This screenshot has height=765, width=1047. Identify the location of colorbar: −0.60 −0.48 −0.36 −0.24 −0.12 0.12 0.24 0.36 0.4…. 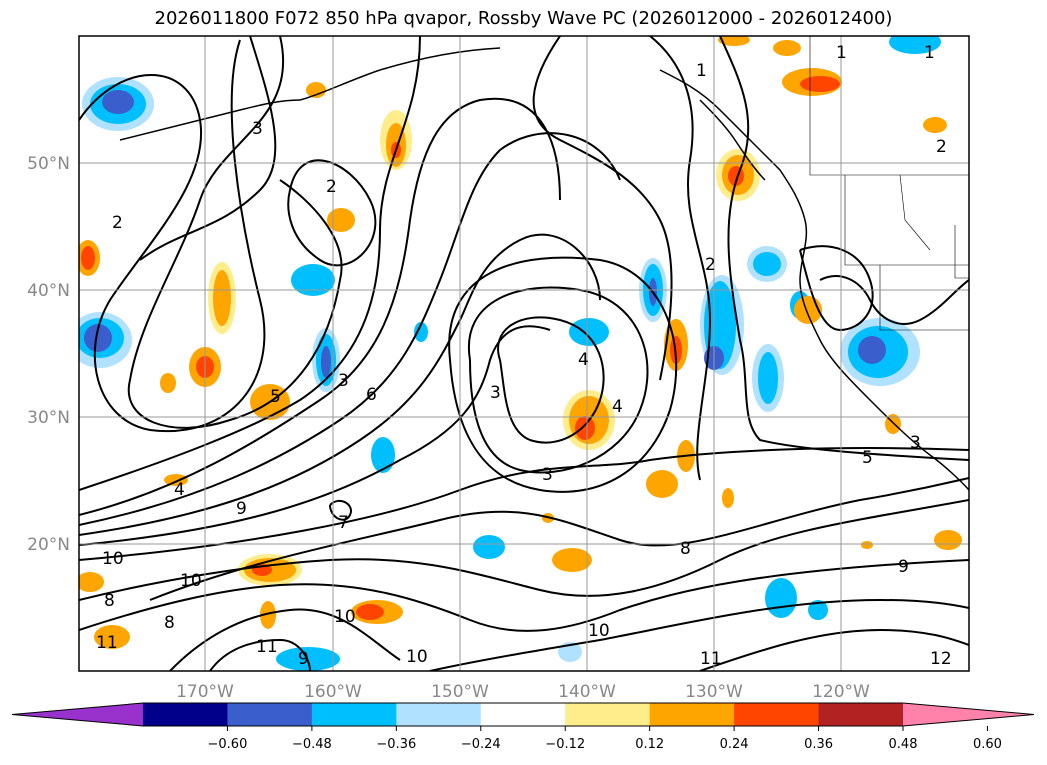
(523, 727).